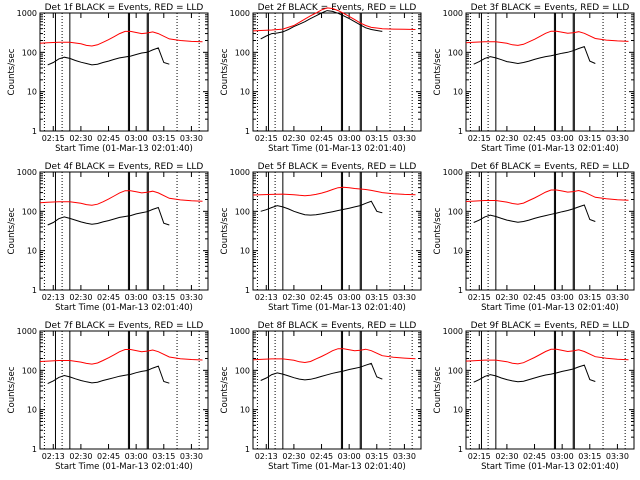 The width and height of the screenshot is (640, 480). I want to click on panel-8-xtick-label-6: 03:30, so click(404, 456).